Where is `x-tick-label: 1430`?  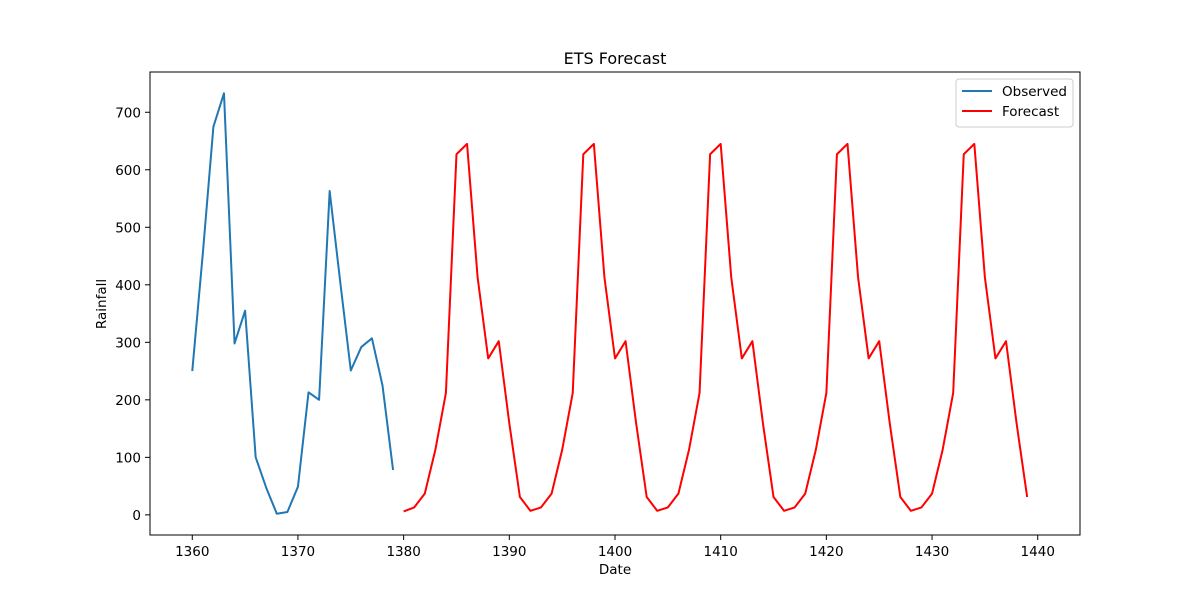 x-tick-label: 1430 is located at coordinates (932, 552).